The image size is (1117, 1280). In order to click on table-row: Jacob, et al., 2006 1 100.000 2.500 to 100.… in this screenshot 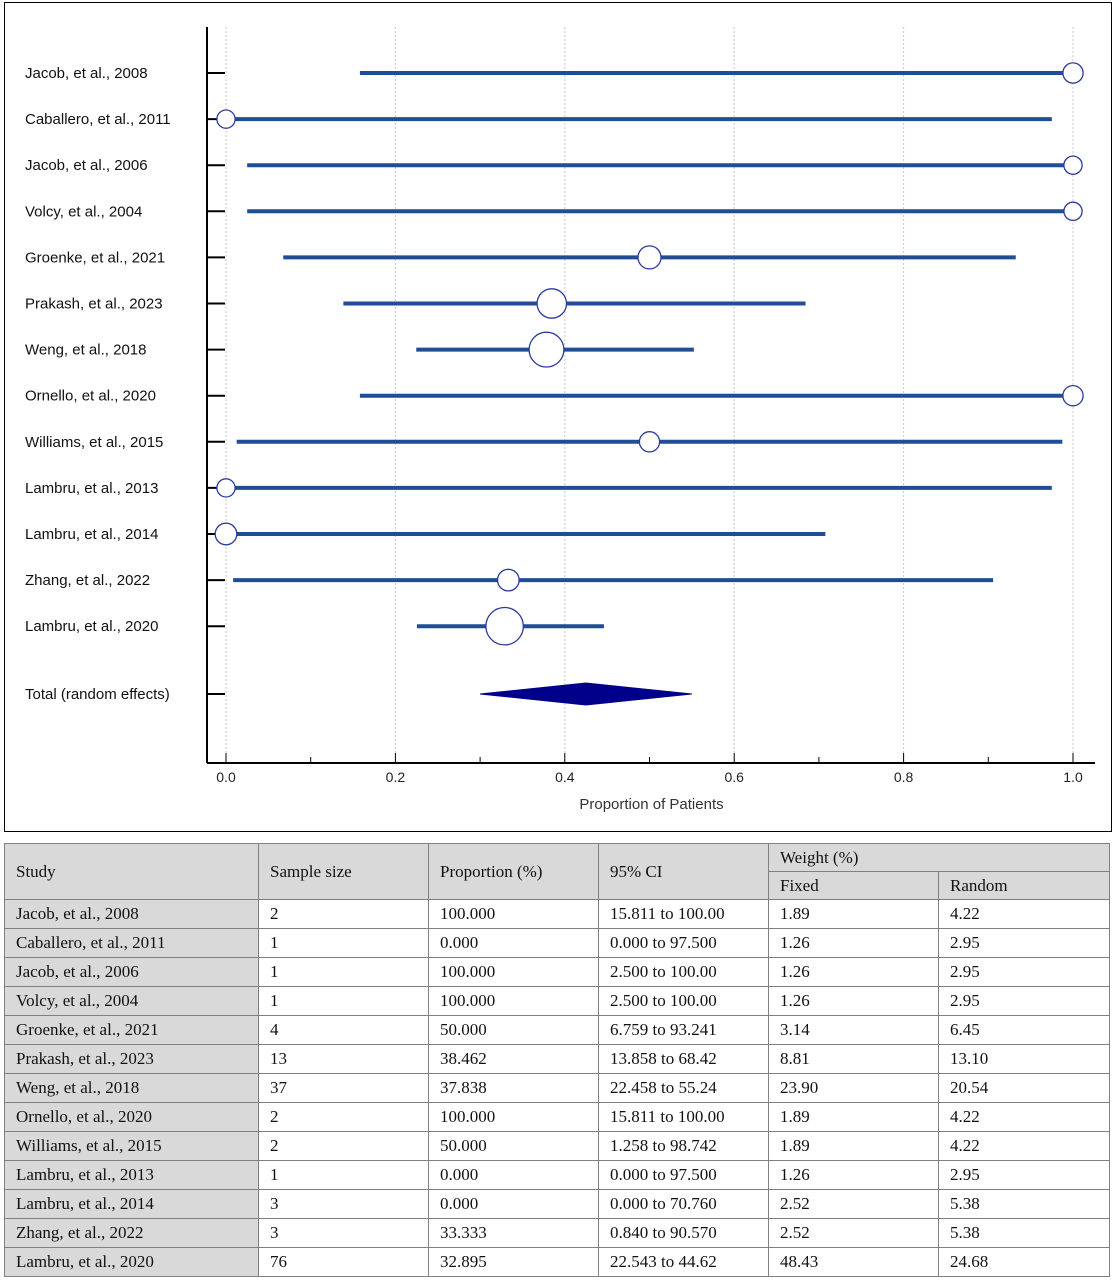, I will do `click(557, 972)`.